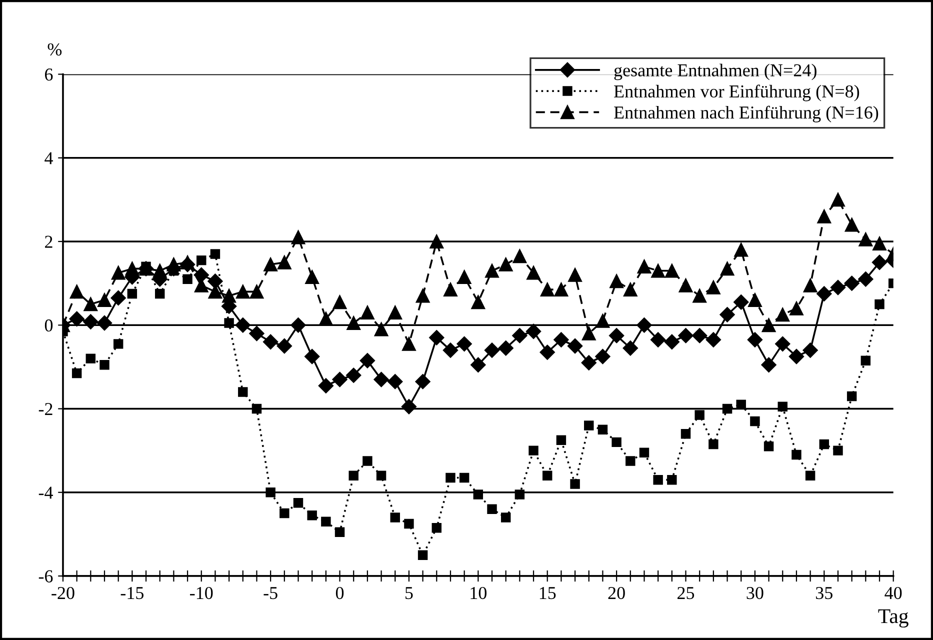 This screenshot has width=933, height=640. Describe the element at coordinates (55, 49) in the screenshot. I see `y-axis-title: %` at that location.